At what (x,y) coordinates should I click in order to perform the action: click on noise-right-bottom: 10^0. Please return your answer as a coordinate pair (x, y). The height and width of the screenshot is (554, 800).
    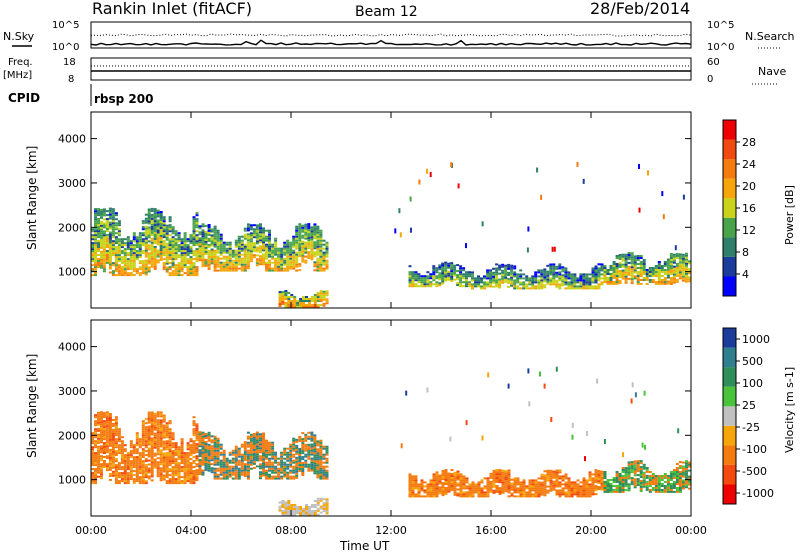
    Looking at the image, I should click on (720, 47).